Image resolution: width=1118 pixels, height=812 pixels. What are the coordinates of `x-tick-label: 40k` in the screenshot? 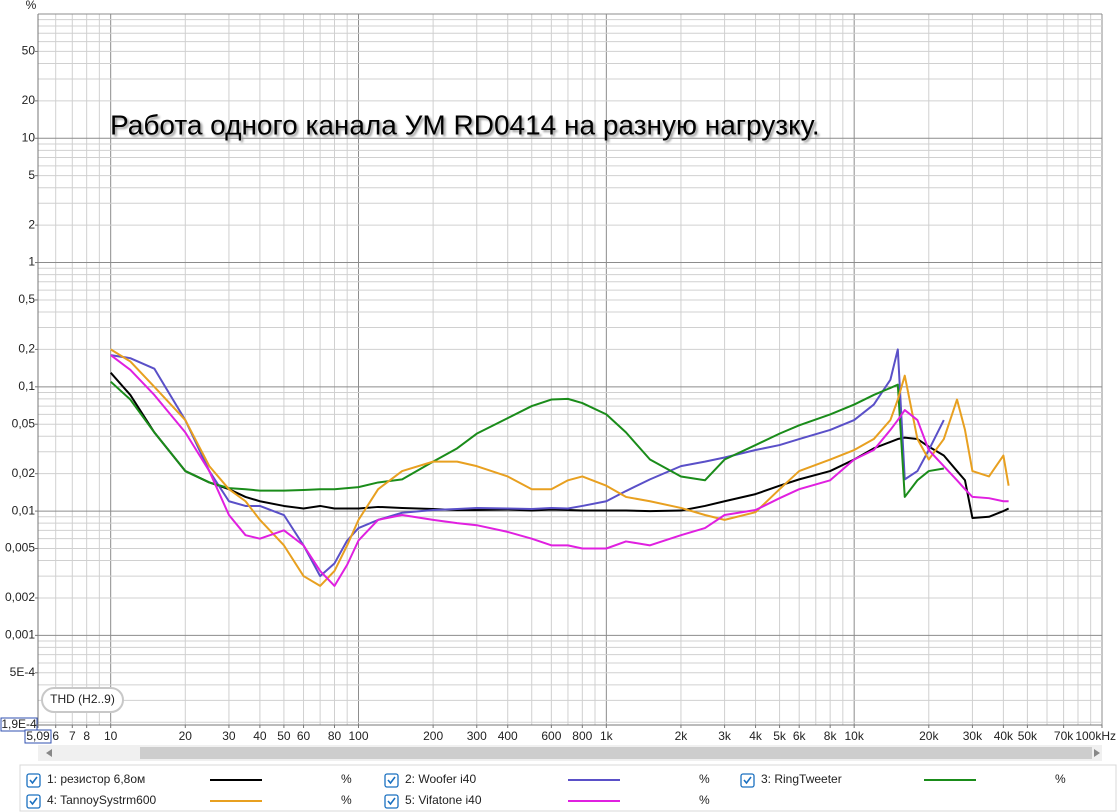 It's located at (1004, 736).